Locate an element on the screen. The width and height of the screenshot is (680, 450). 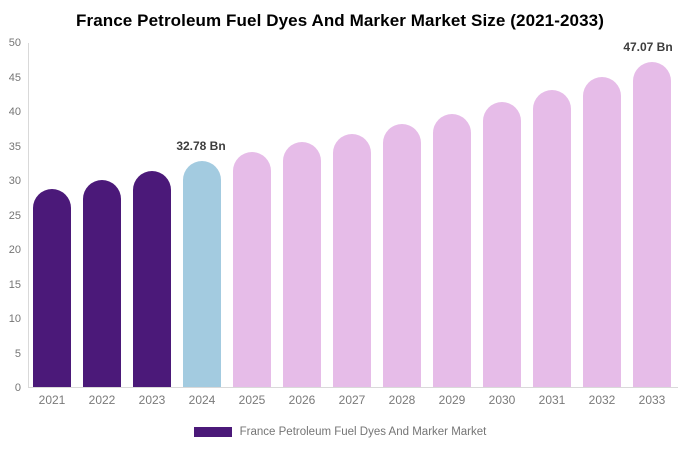
x-tick-label: 2029 is located at coordinates (452, 400).